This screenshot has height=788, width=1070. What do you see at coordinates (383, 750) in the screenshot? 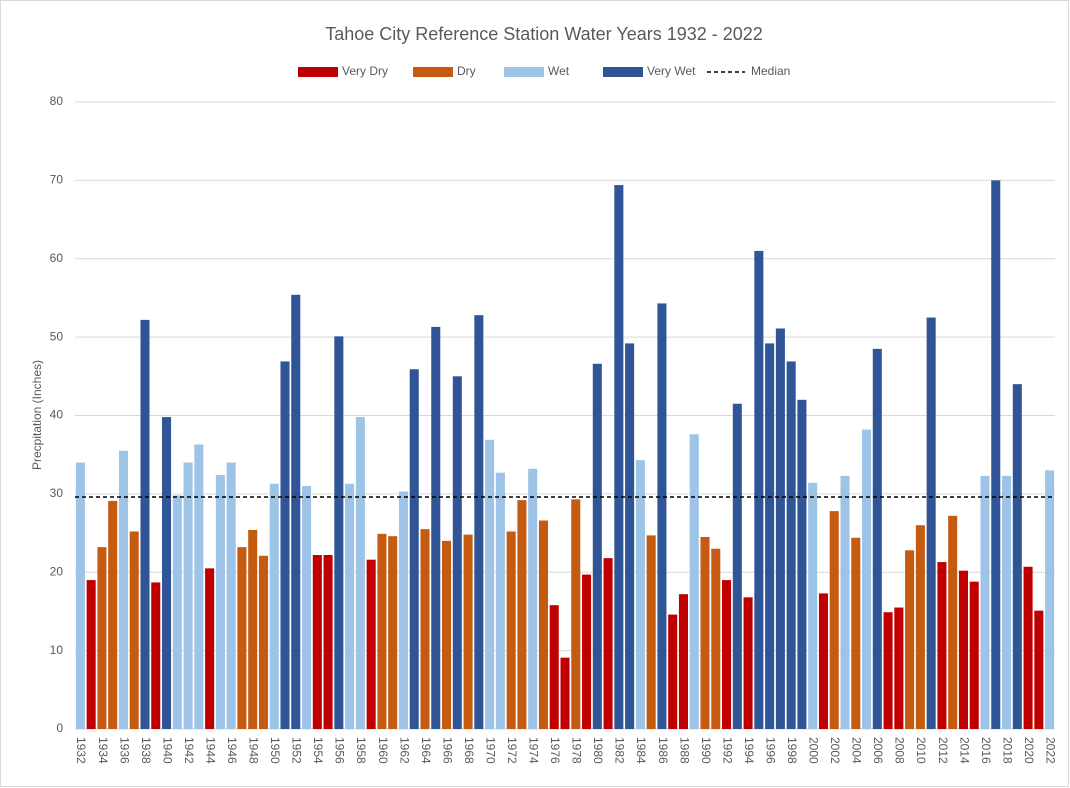
I see `x-tick-label: 1960` at bounding box center [383, 750].